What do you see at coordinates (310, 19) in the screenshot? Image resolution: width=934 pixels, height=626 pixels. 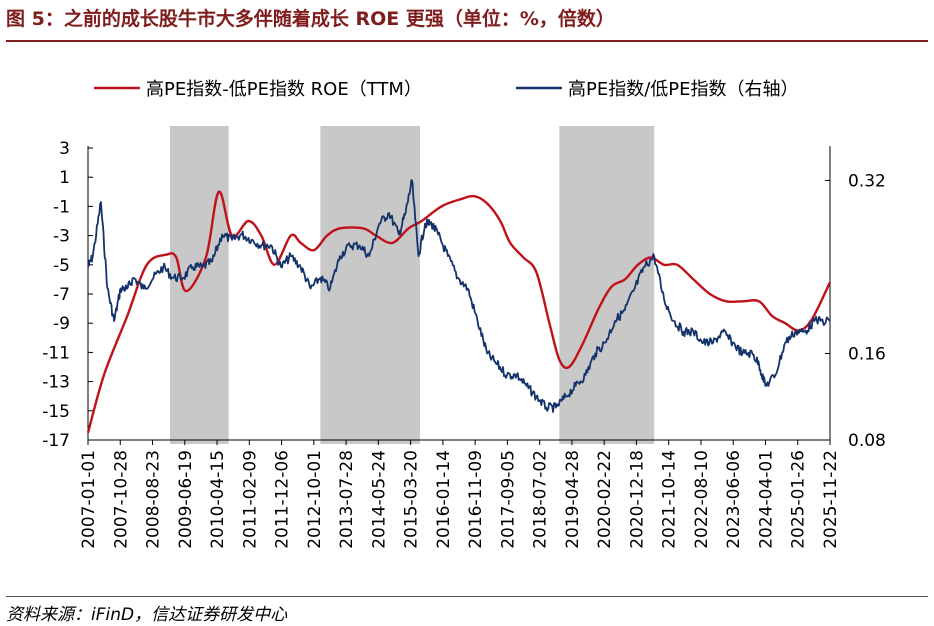 I see `figure-title: 图 5：之前的成长股牛市大多伴随着成长 ROE 更强（单位：%，倍数）` at bounding box center [310, 19].